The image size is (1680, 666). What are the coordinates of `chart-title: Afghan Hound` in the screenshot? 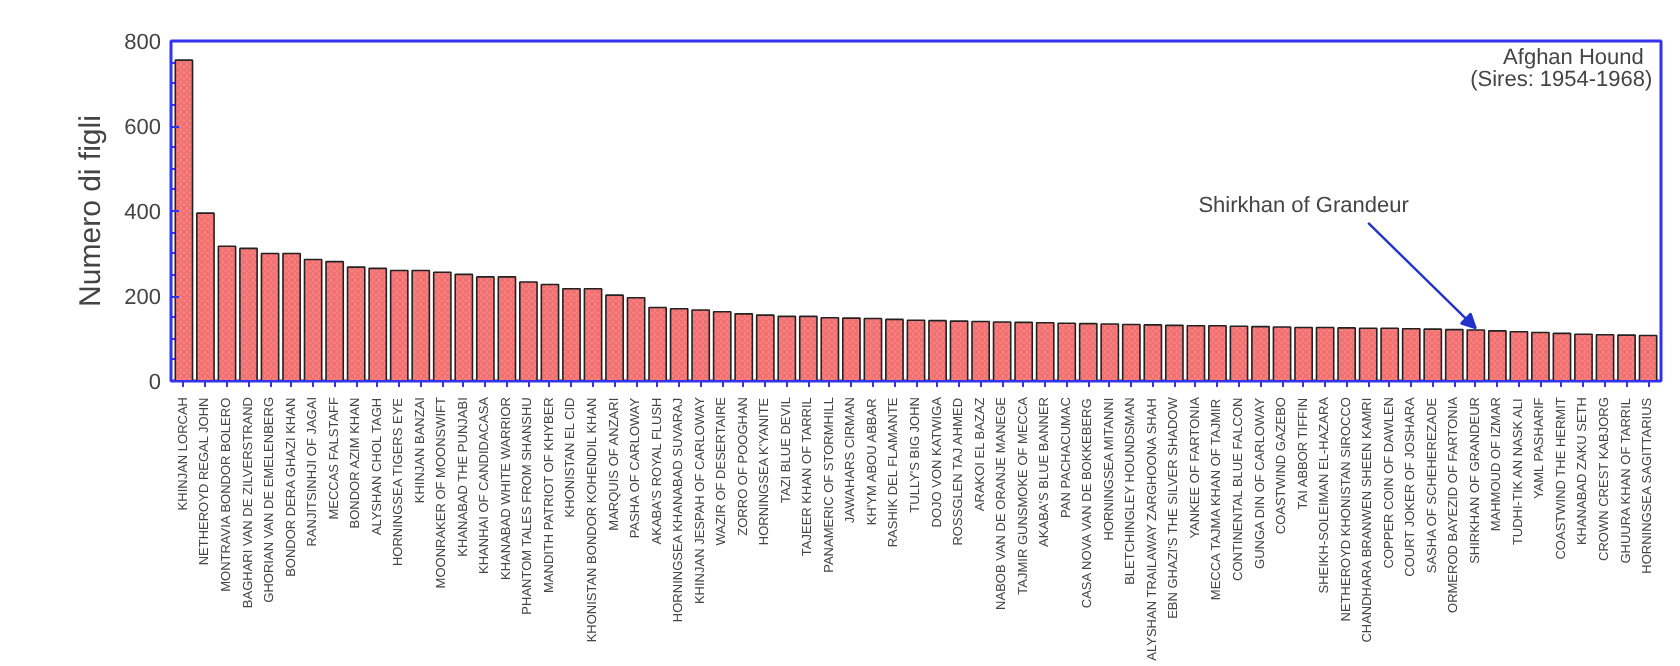 It's located at (1573, 58).